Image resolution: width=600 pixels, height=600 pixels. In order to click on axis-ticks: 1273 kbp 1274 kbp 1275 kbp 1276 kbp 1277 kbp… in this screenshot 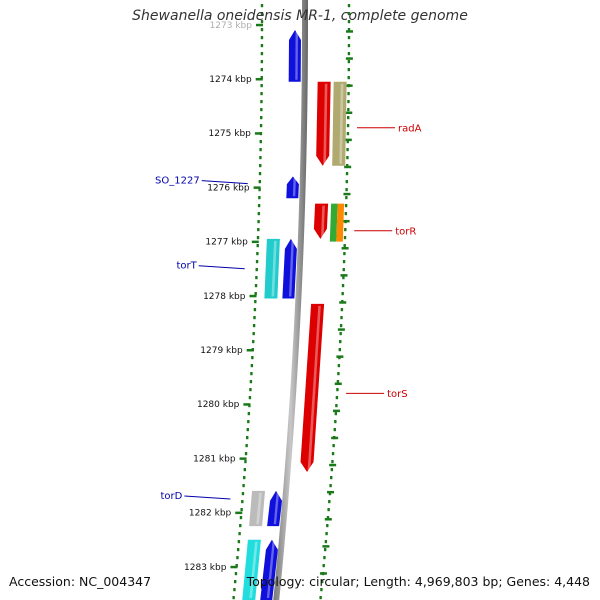, I will do `click(223, 297)`.